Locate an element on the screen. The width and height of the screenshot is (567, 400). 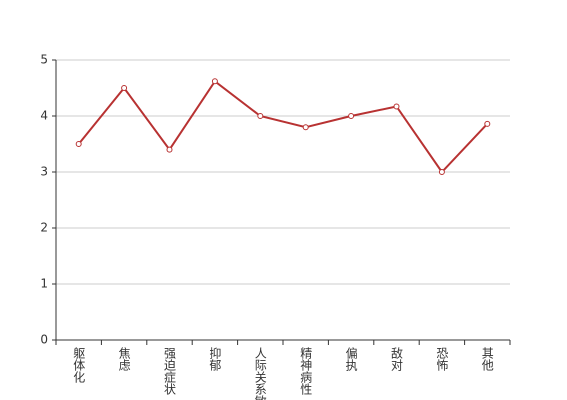
x-tick-label: 焦虑 is located at coordinates (124, 359).